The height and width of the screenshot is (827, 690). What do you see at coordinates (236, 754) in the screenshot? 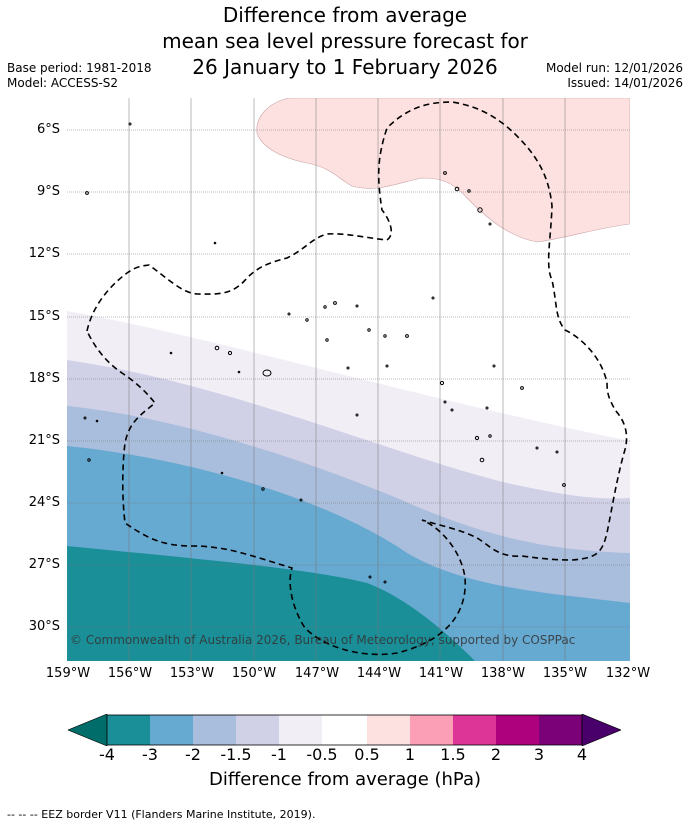
I see `cbar-tick-3: -1.5` at bounding box center [236, 754].